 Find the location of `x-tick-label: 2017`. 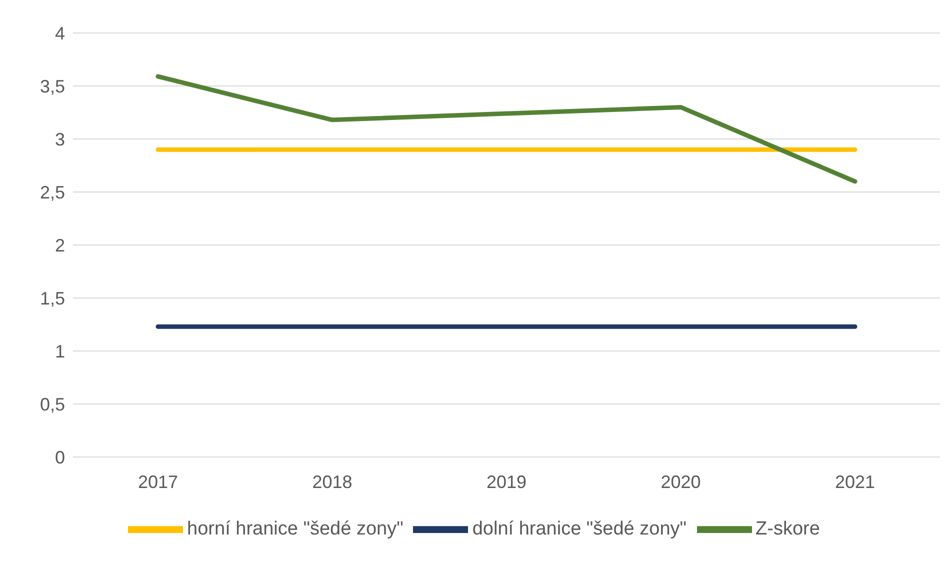

x-tick-label: 2017 is located at coordinates (158, 482).